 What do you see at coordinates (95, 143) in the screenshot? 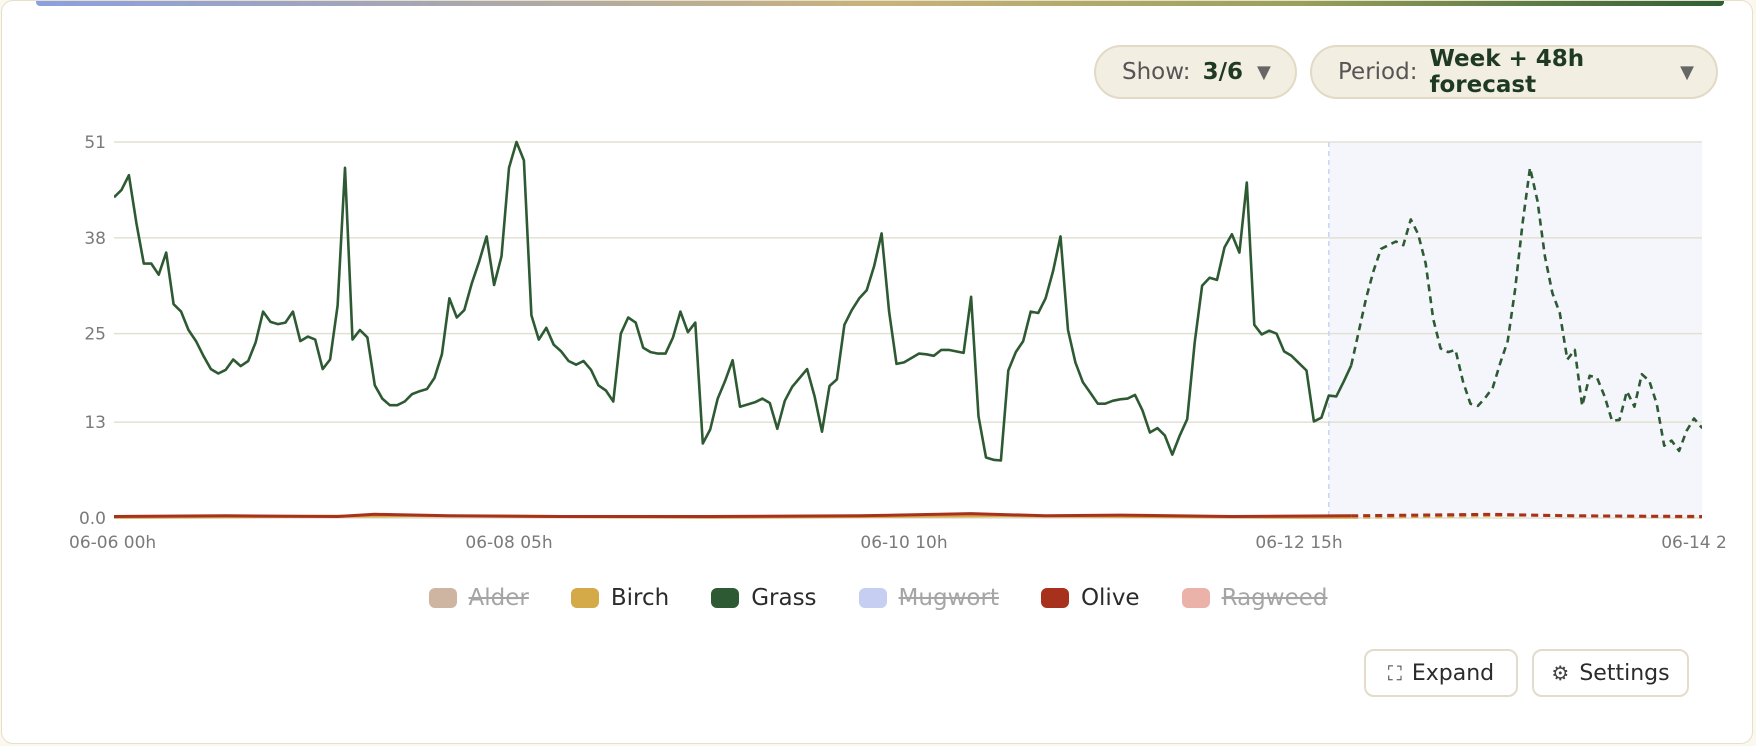
I see `y-tick-label: 51` at bounding box center [95, 143].